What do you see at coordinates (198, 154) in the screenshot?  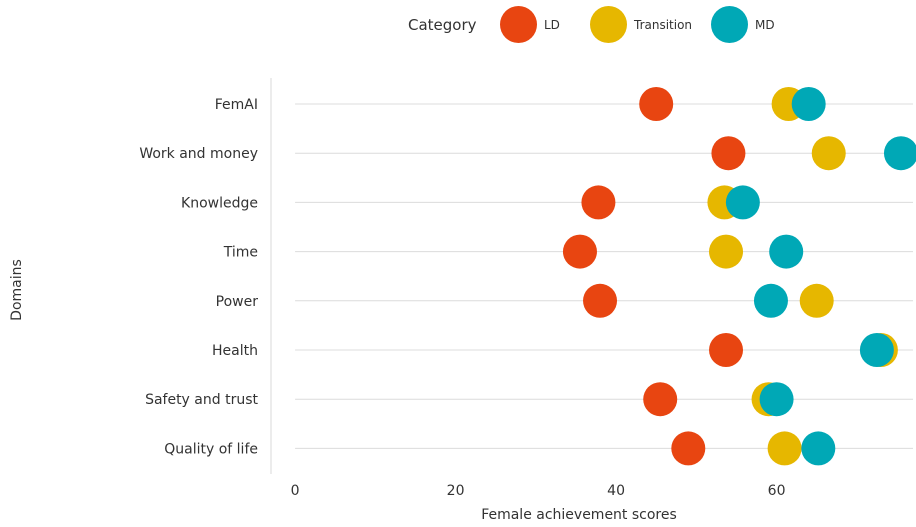 I see `y-tick-label-work-and-money: Work and money` at bounding box center [198, 154].